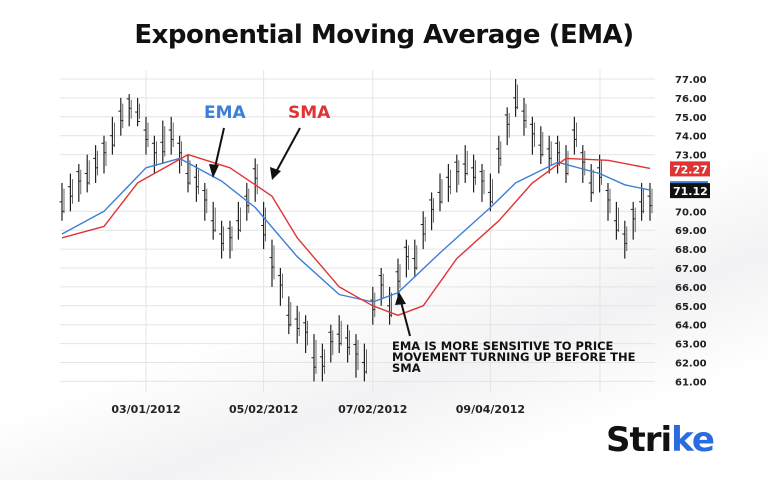 This screenshot has width=768, height=480. Describe the element at coordinates (288, 150) in the screenshot. I see `sma-arrow` at that location.